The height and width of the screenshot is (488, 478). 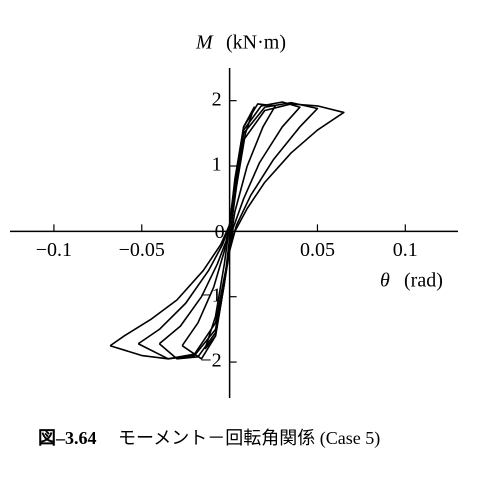 I want to click on y-axis-label: M (kN·m), so click(x=240, y=43).